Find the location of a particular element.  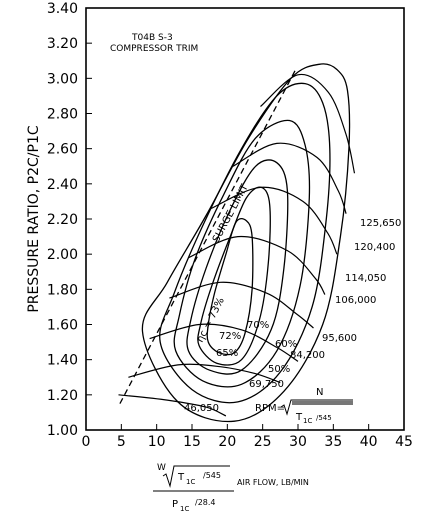

y-tick-label: 2.00 is located at coordinates (62, 255).